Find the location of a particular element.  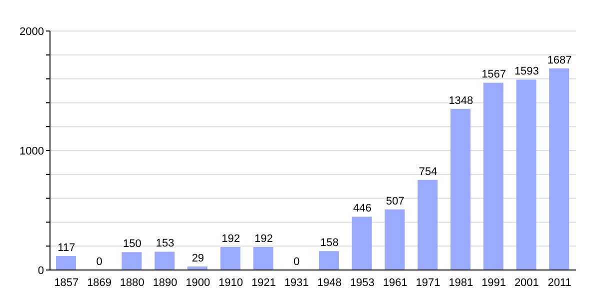

x-tick-label: 1921 is located at coordinates (263, 282).